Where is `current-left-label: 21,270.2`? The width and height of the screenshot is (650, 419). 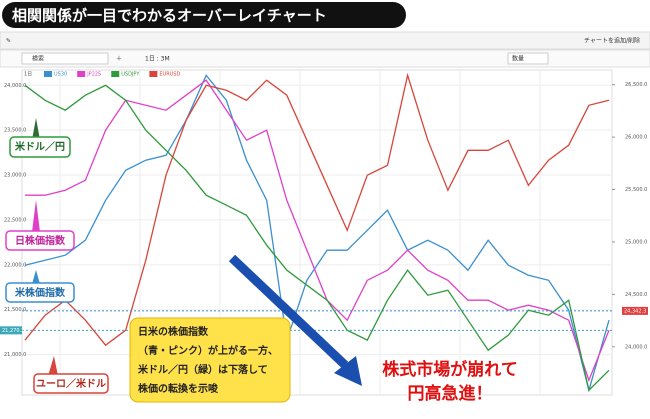 current-left-label: 21,270.2 is located at coordinates (13, 331).